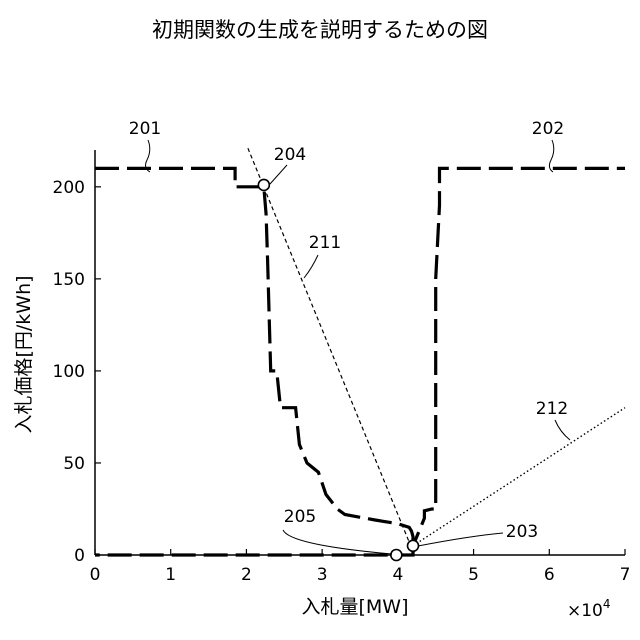 This screenshot has height=640, width=640. Describe the element at coordinates (74, 464) in the screenshot. I see `y-tick-label: 50` at that location.